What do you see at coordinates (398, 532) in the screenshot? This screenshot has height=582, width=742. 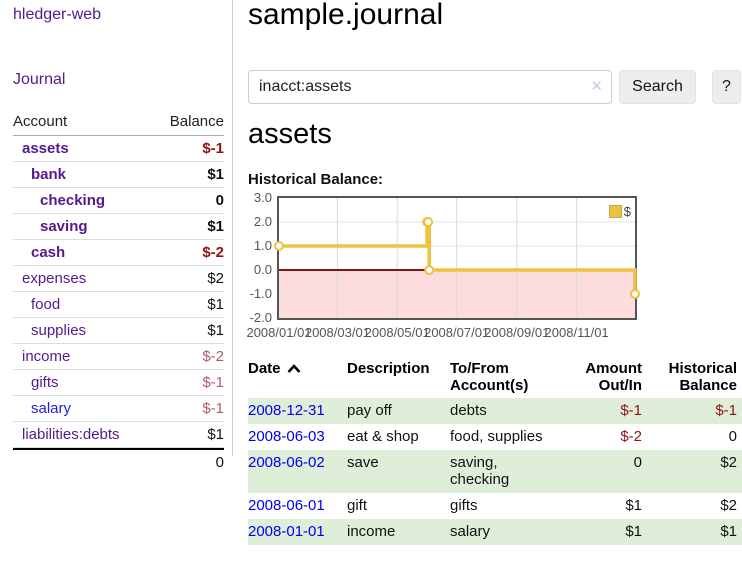 I see `transaction-description: income` at bounding box center [398, 532].